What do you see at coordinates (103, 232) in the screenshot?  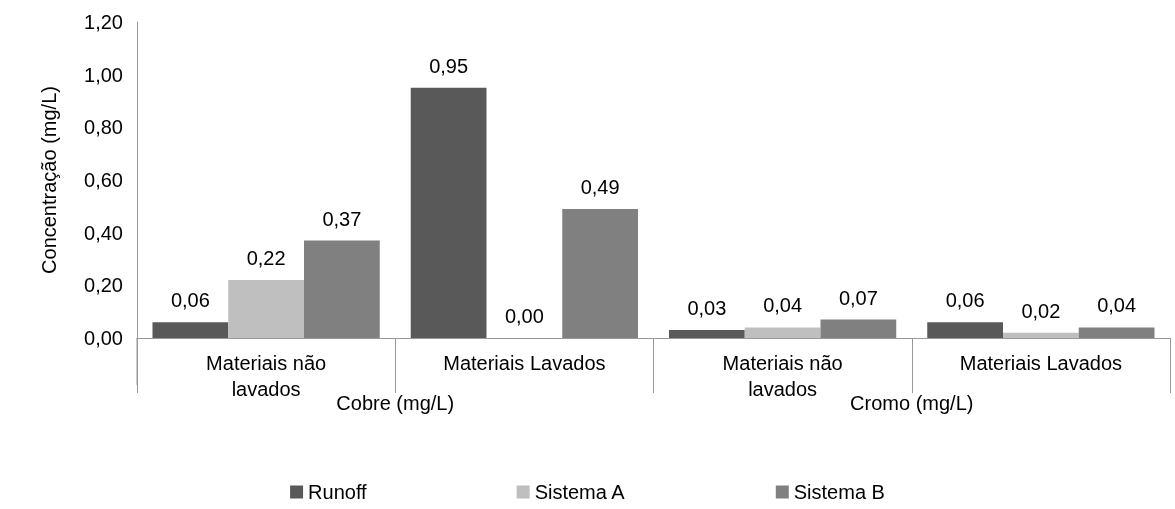 I see `y-tick-label: 0,40` at bounding box center [103, 232].